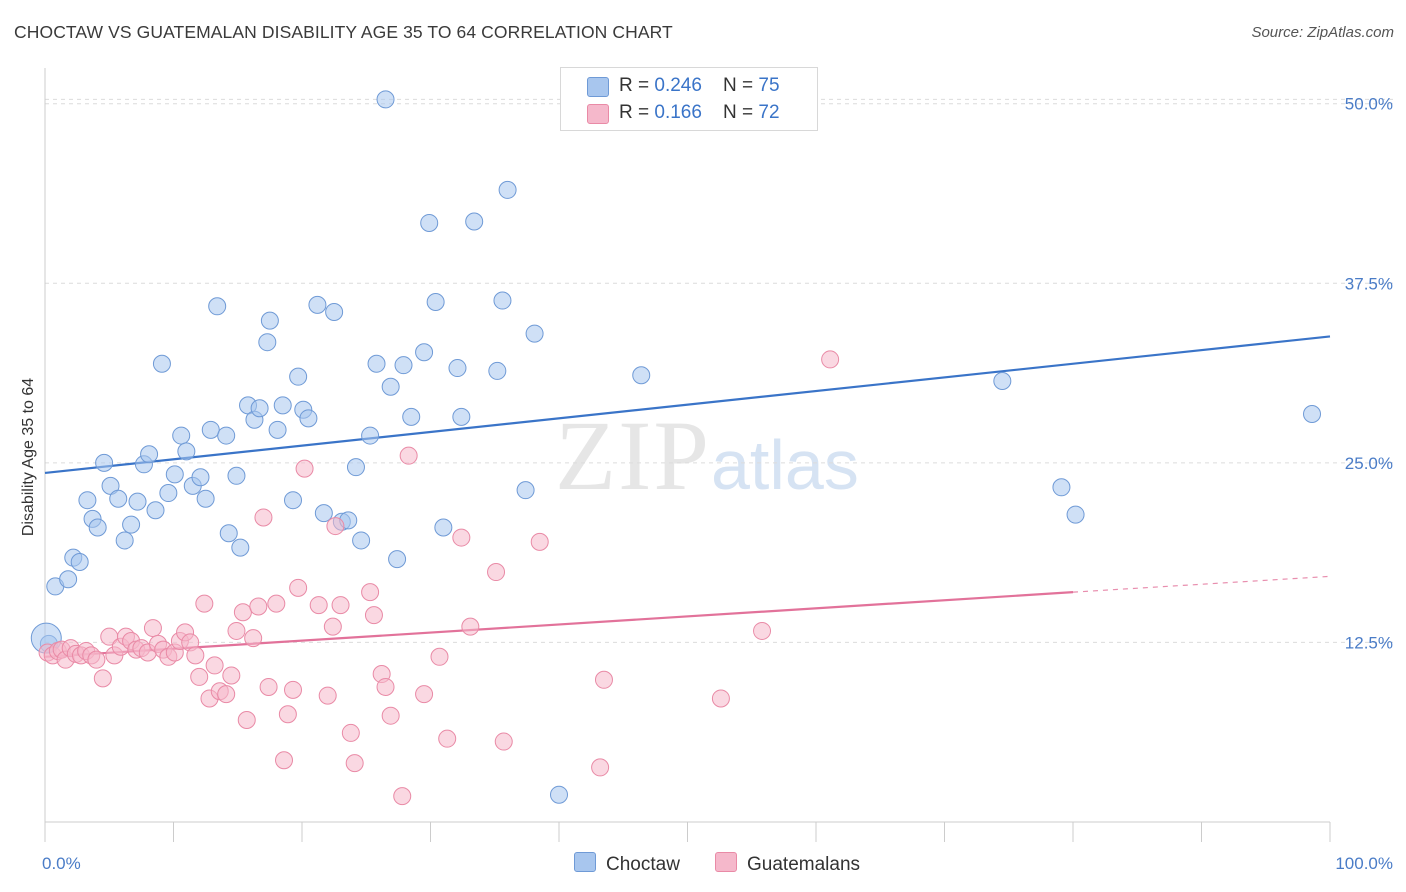 This screenshot has height=892, width=1406. What do you see at coordinates (726, 862) in the screenshot?
I see `bottom-legend-swatch-guatemalans` at bounding box center [726, 862].